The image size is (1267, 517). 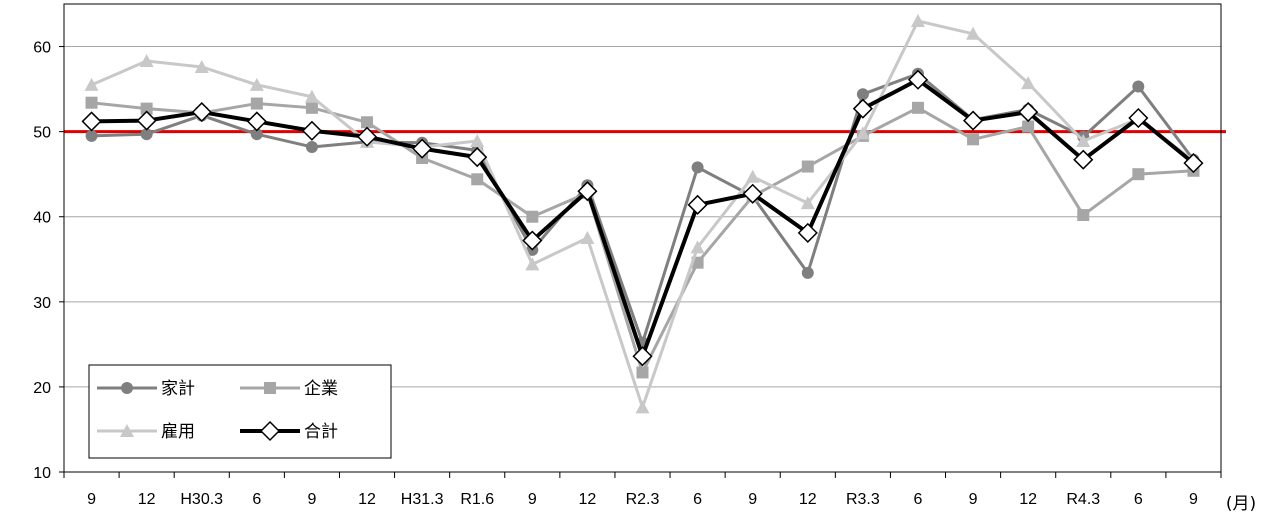 What do you see at coordinates (477, 499) in the screenshot?
I see `x-tick-label: R1.6` at bounding box center [477, 499].